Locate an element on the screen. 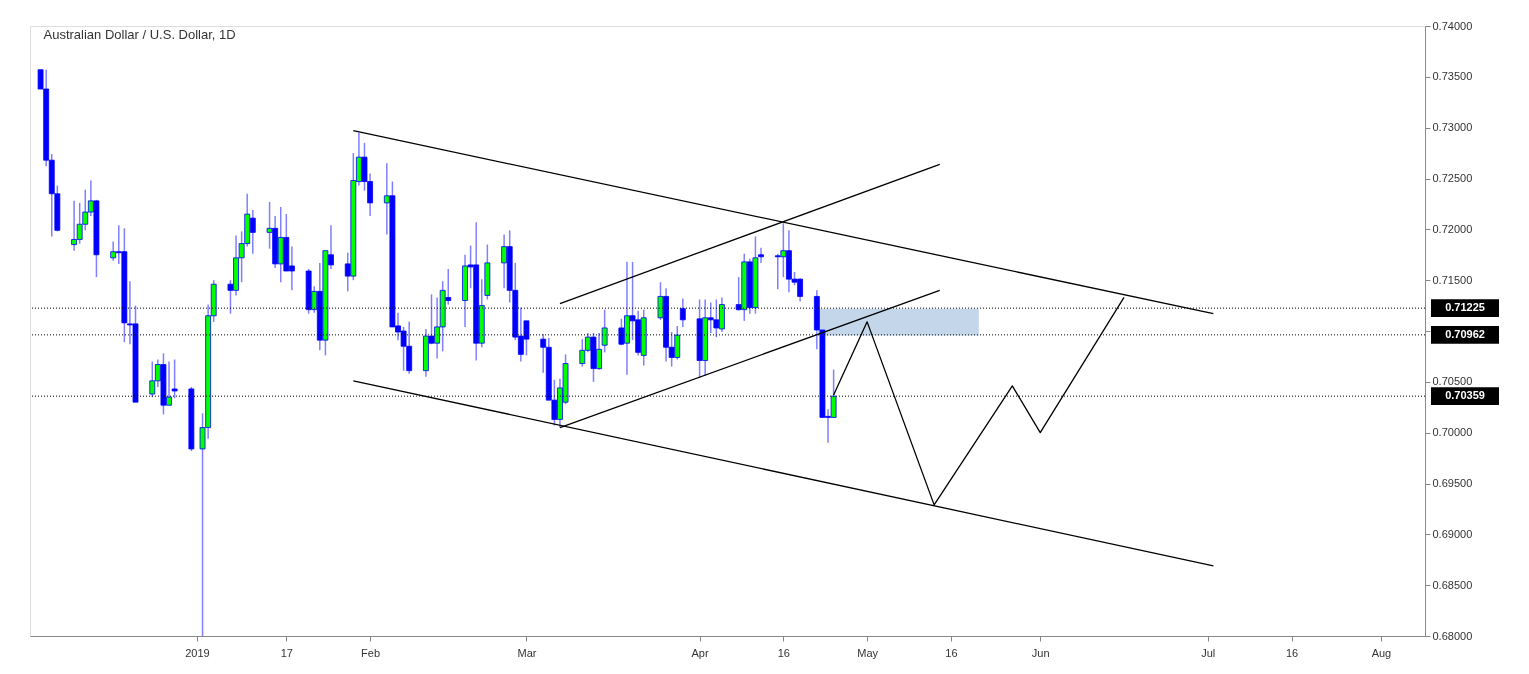 This screenshot has height=674, width=1529. x-tick-label: Mar is located at coordinates (527, 652).